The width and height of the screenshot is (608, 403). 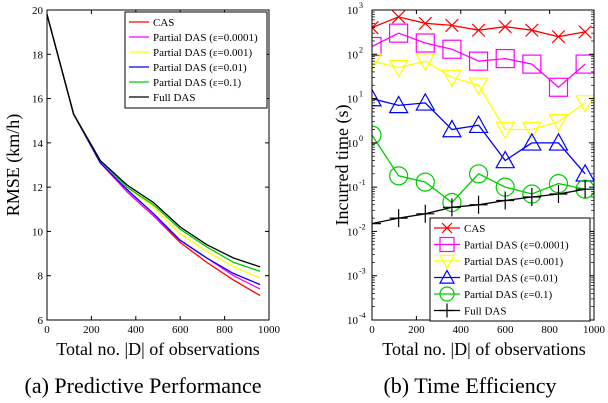 What do you see at coordinates (513, 262) in the screenshot?
I see `chart-b-legend-label-2: Partial DAS (ε=0.001)` at bounding box center [513, 262].